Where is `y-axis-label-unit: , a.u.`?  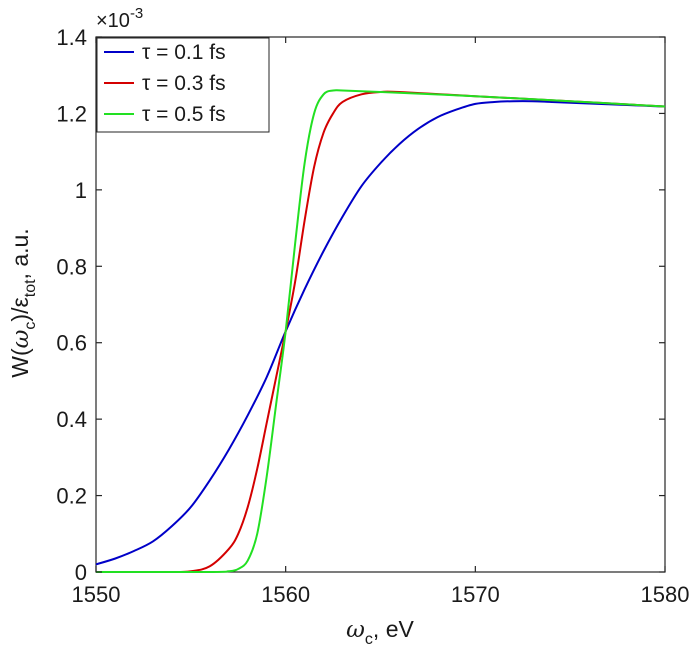
y-axis-label-unit: , a.u. is located at coordinates (20, 253).